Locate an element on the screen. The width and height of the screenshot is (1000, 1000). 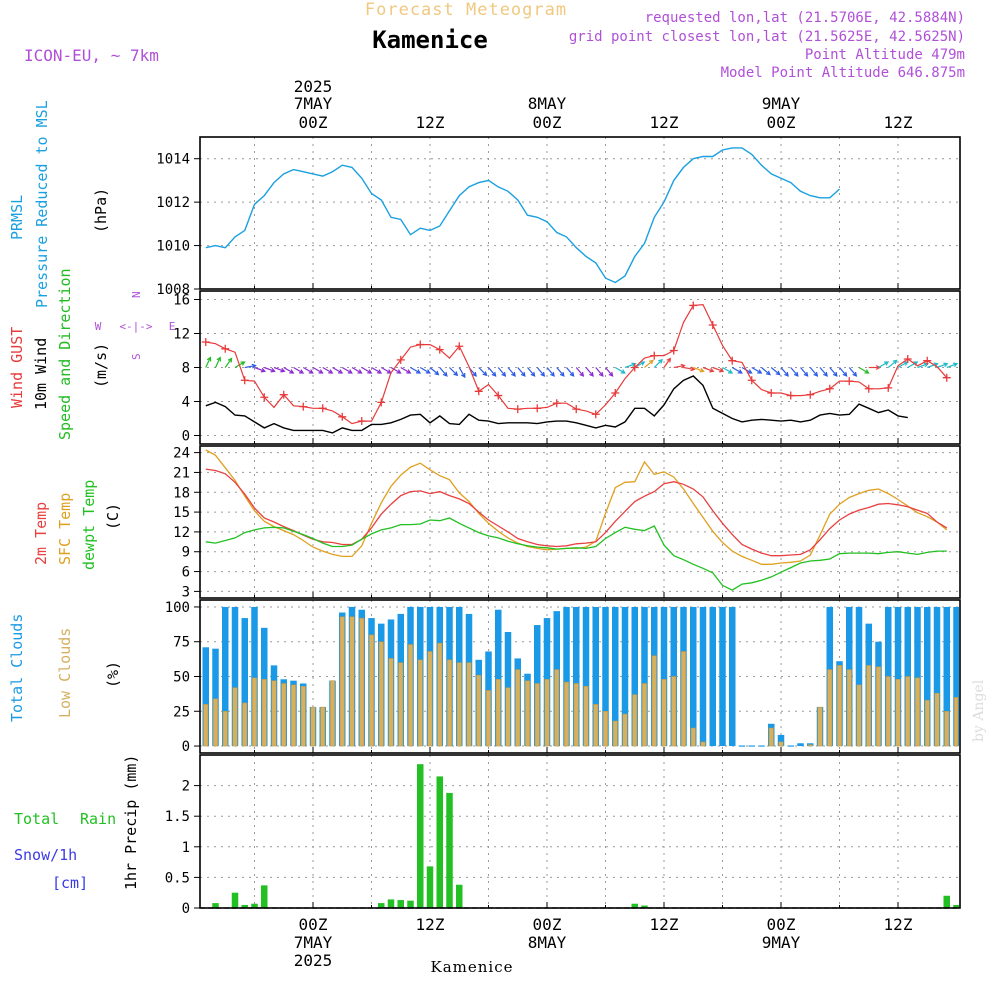
temp-ytick-label: 9 is located at coordinates (186, 553).